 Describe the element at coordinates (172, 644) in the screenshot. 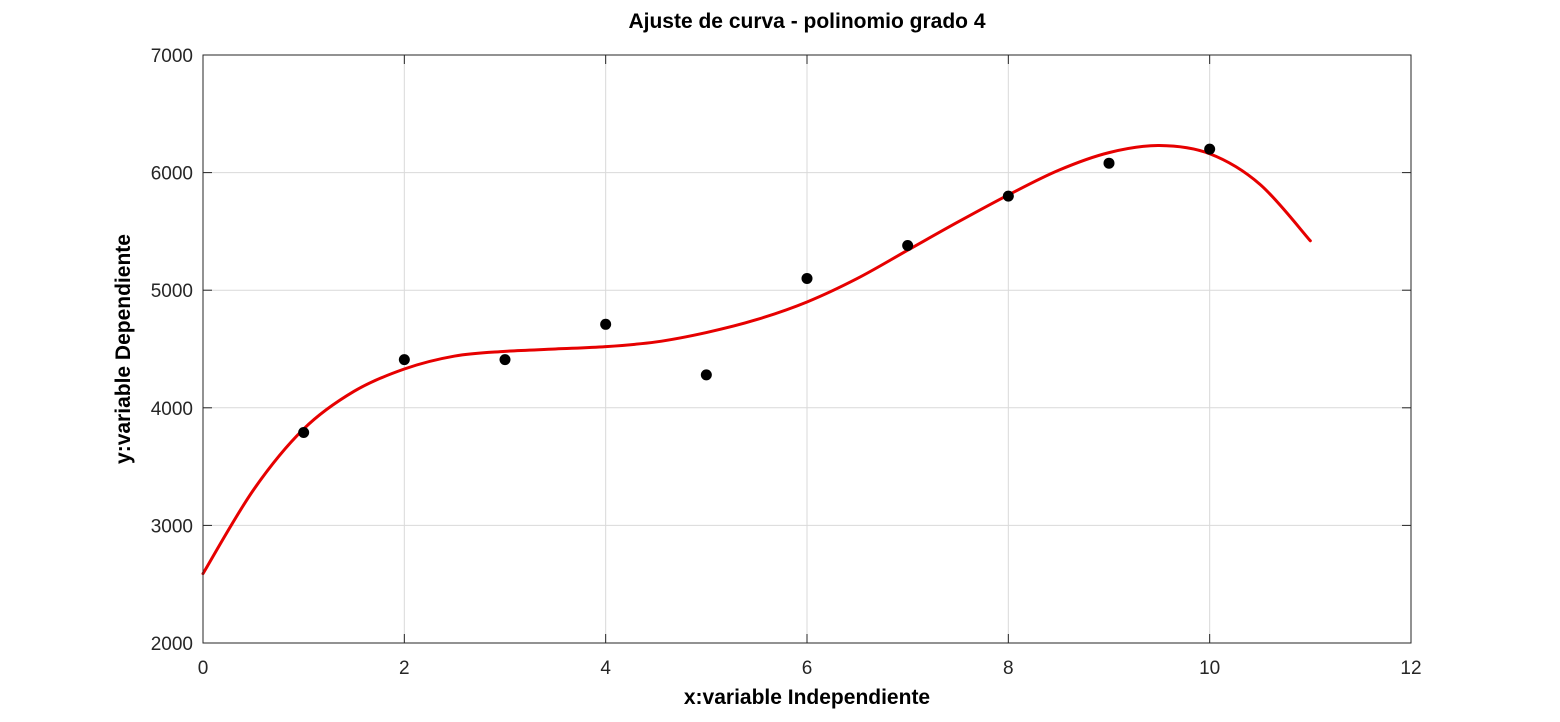

I see `y-tick-label: 2000` at that location.